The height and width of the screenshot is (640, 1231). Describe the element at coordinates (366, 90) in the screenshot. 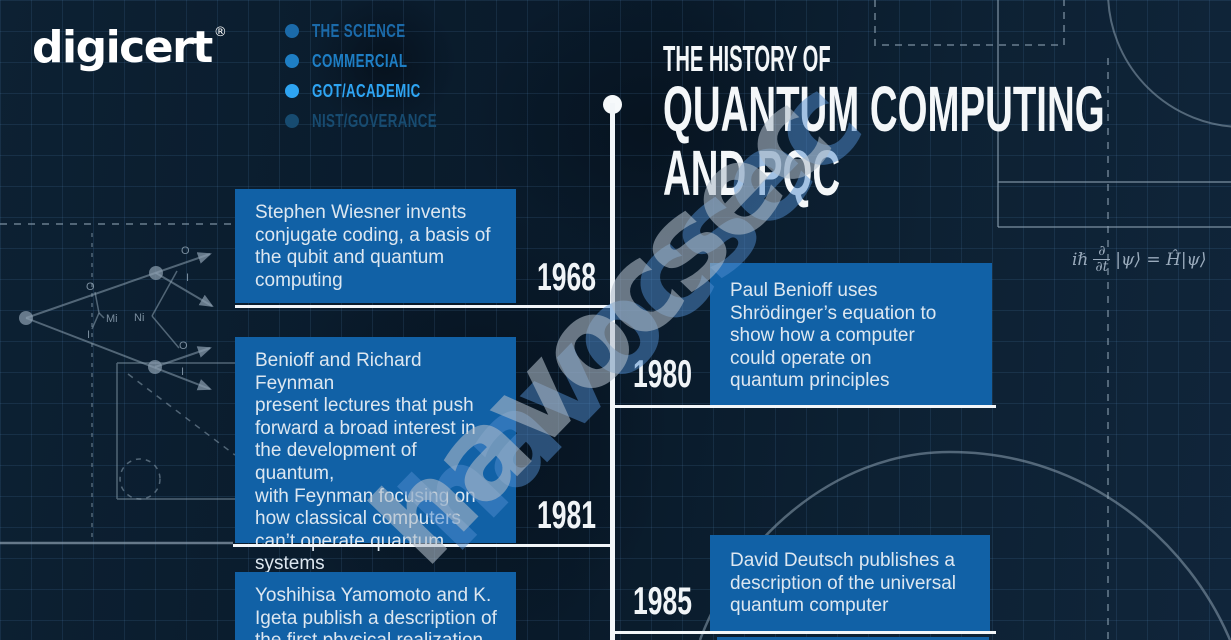

I see `legend-label: GOT/ACADEMIC` at that location.